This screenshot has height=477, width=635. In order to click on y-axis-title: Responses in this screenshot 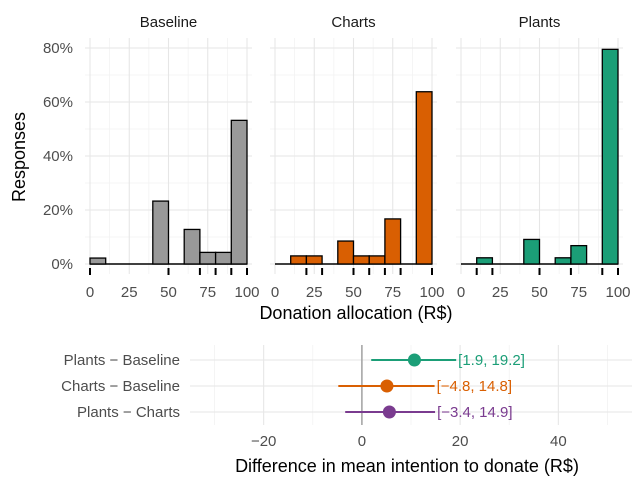, I will do `click(19, 157)`.